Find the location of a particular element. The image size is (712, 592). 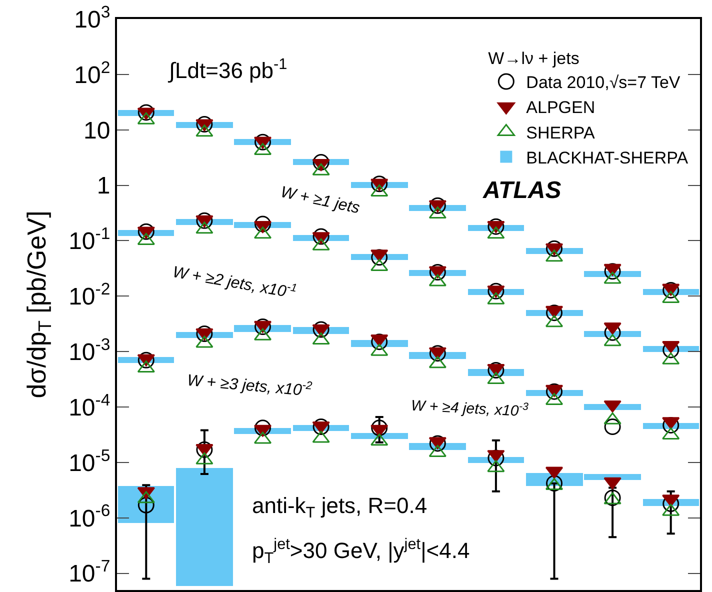

annotation: W + ≥3 jets, x10$^{-2}$ is located at coordinates (250, 385).